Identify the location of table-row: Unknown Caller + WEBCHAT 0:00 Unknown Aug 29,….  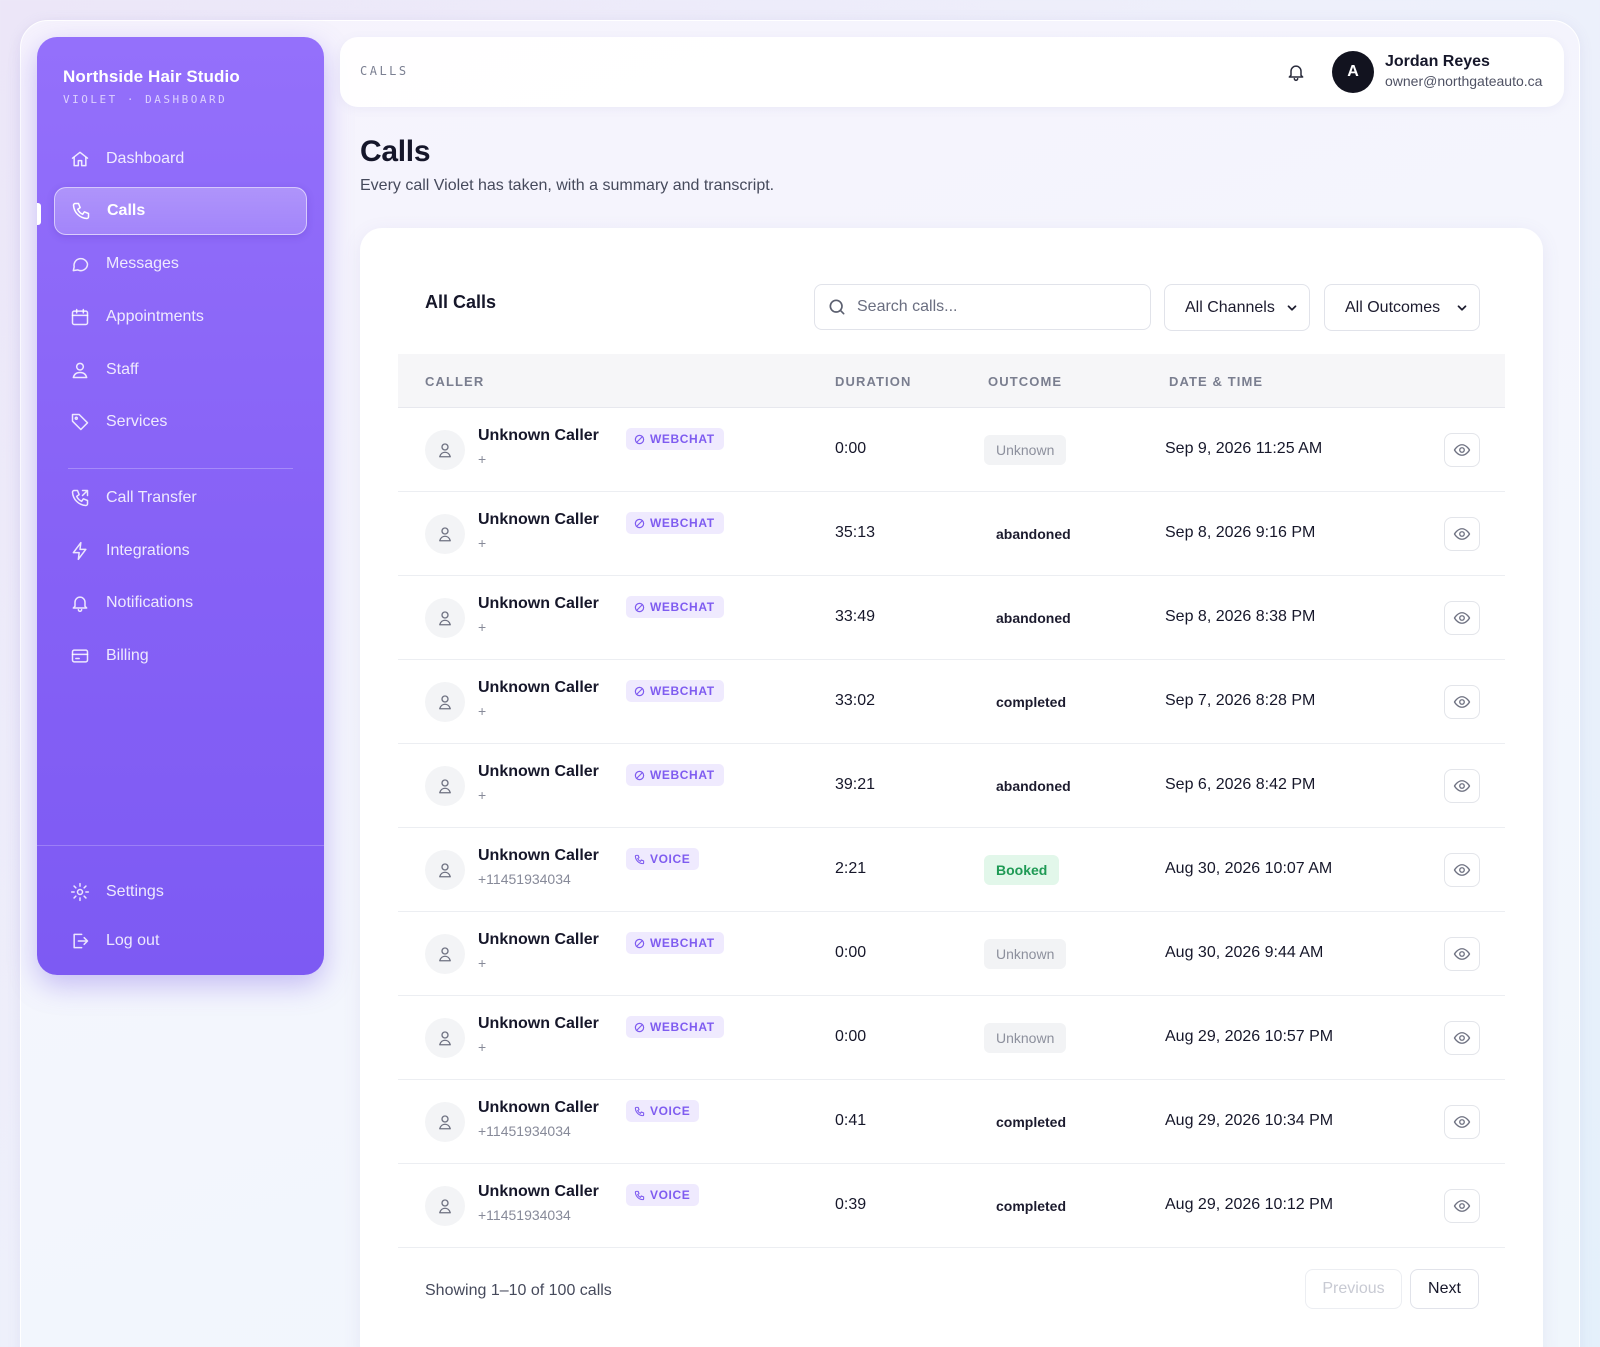
(951, 1038).